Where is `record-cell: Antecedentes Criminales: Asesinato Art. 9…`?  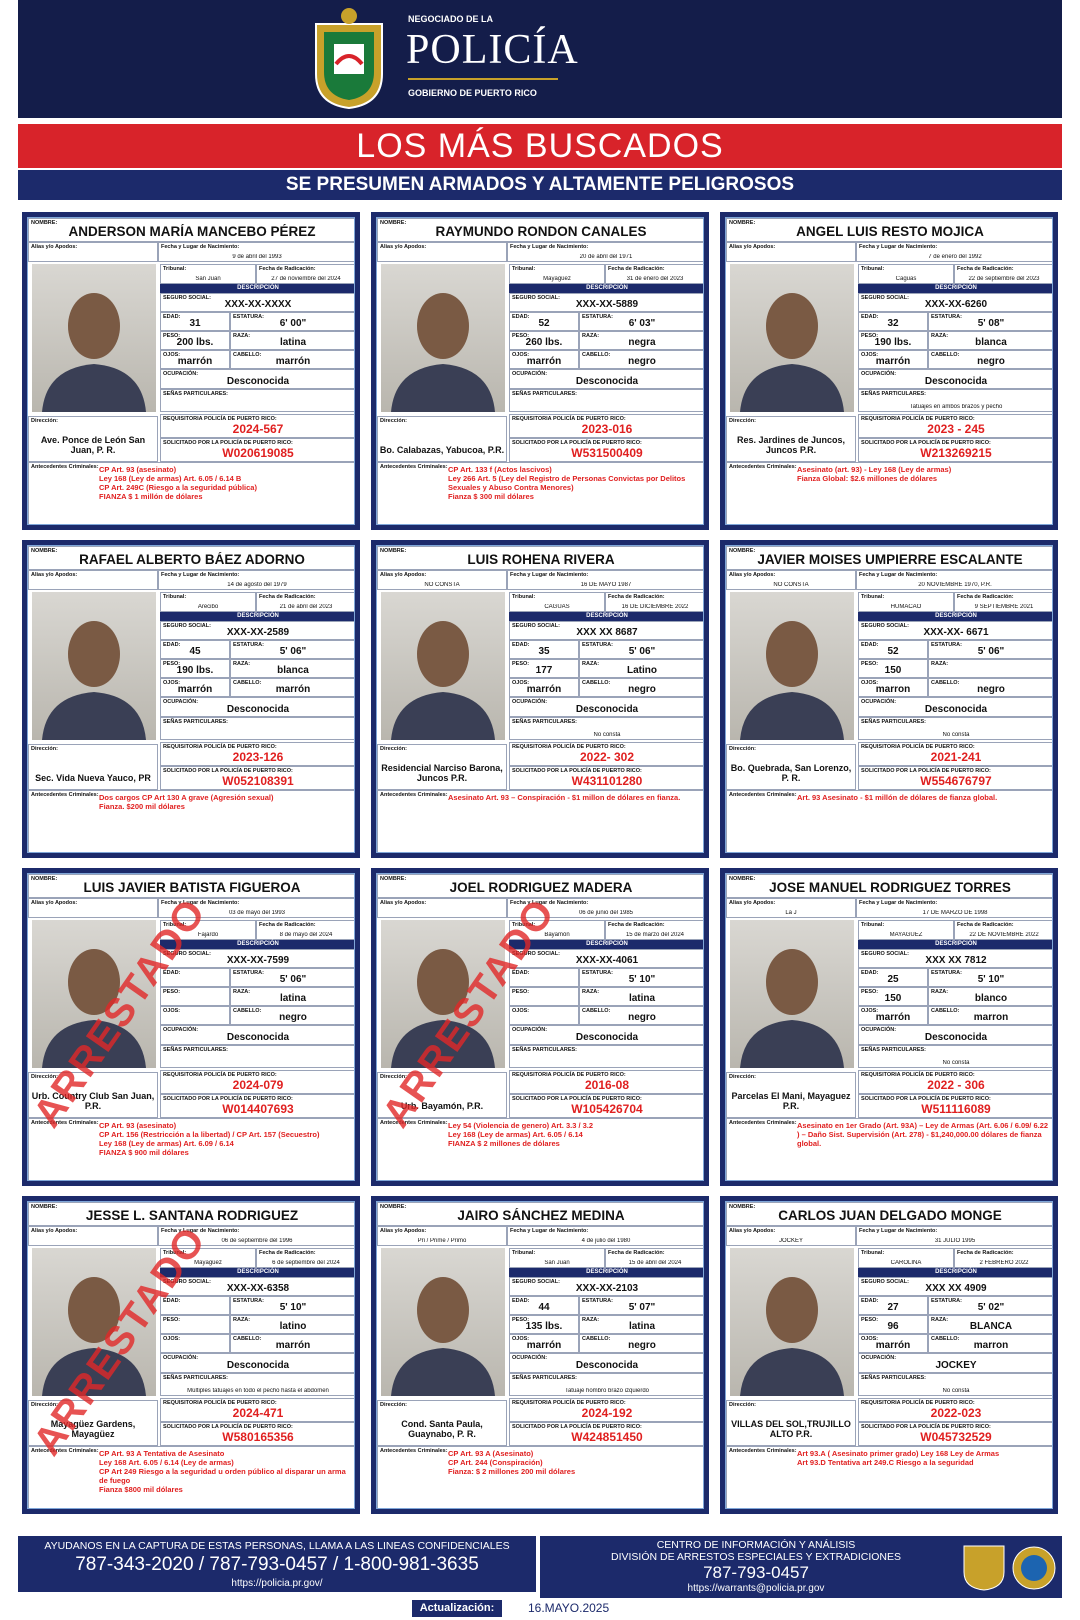
record-cell: Antecedentes Criminales: Asesinato Art. 9… is located at coordinates (540, 821).